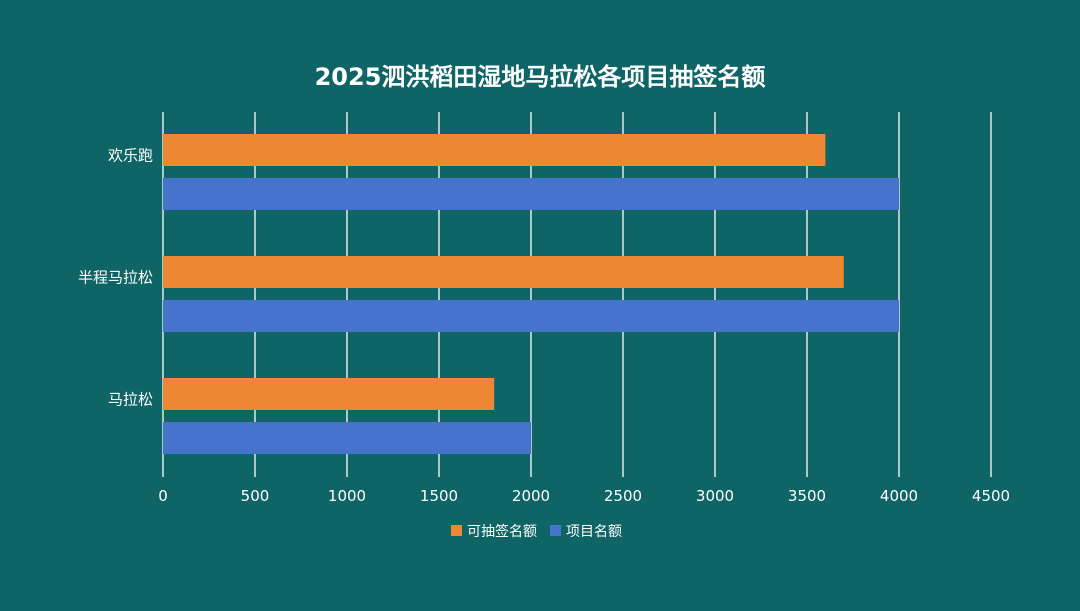 The height and width of the screenshot is (611, 1080). Describe the element at coordinates (163, 496) in the screenshot. I see `x-tick-label: 0` at that location.